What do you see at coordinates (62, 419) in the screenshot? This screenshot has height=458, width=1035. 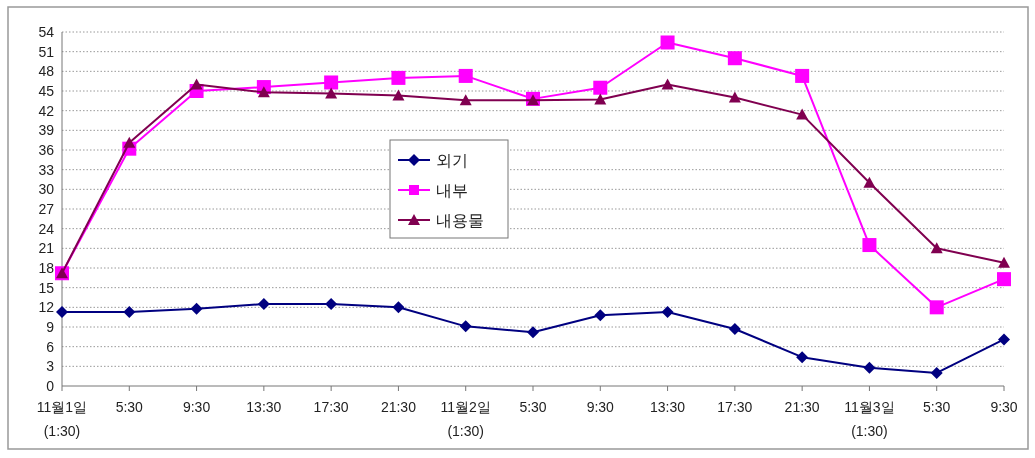 I see `x-tick-label: 11월1일 (1:30)` at bounding box center [62, 419].